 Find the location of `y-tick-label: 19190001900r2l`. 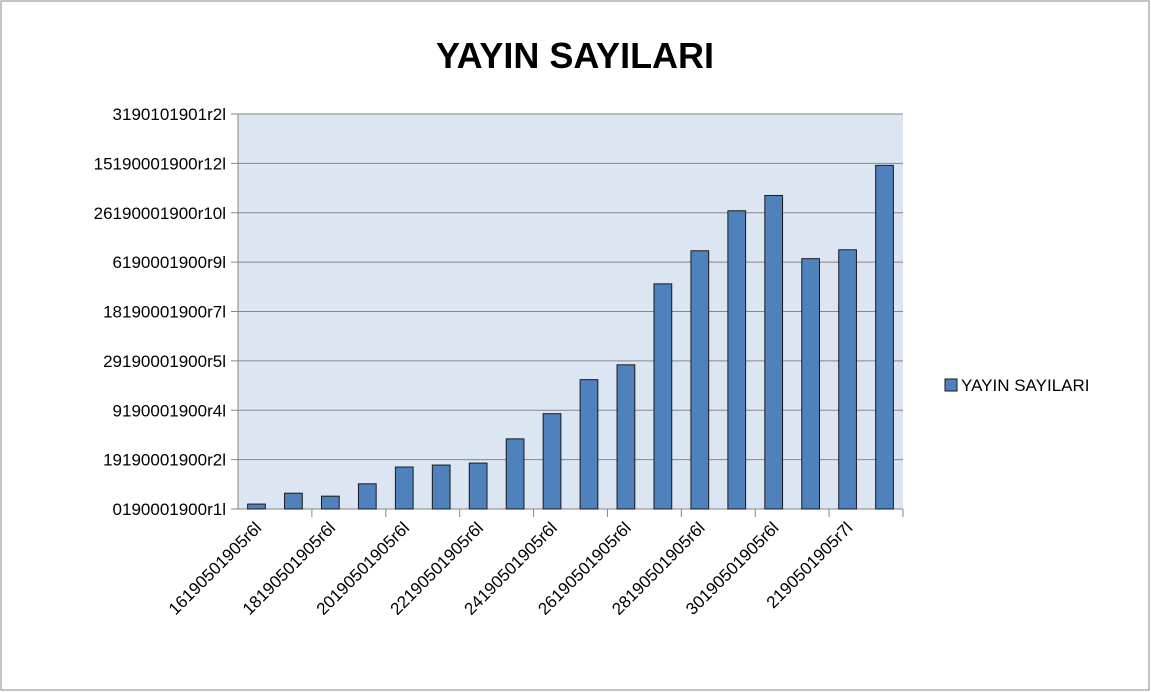

y-tick-label: 19190001900r2l is located at coordinates (164, 460).